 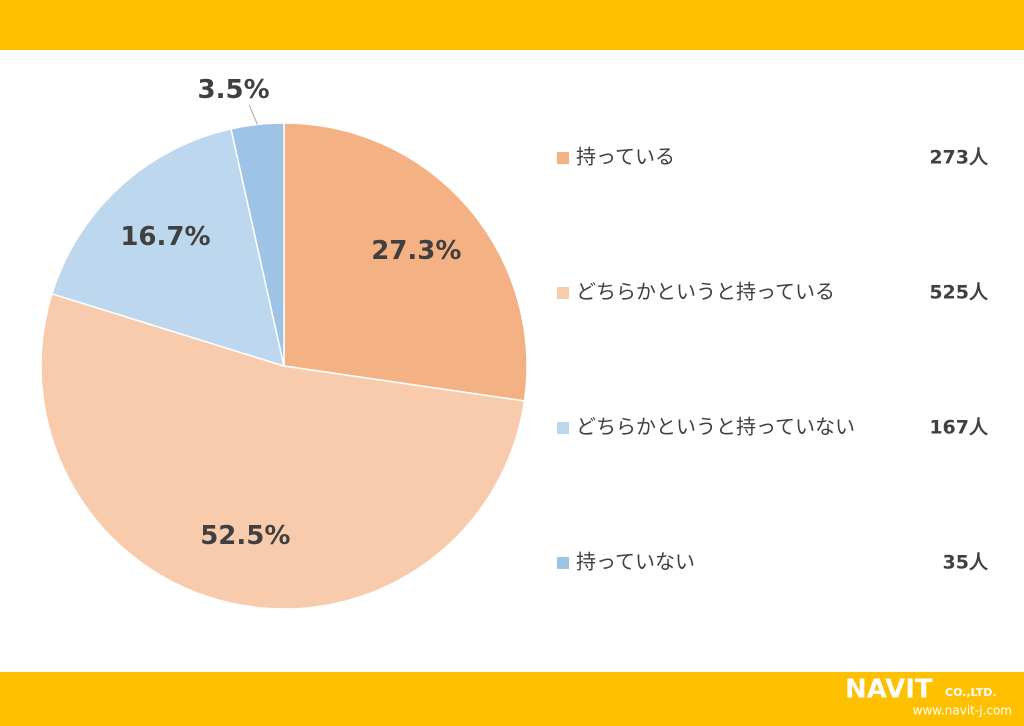 What do you see at coordinates (165, 237) in the screenshot?
I see `data-label: 16.7%` at bounding box center [165, 237].